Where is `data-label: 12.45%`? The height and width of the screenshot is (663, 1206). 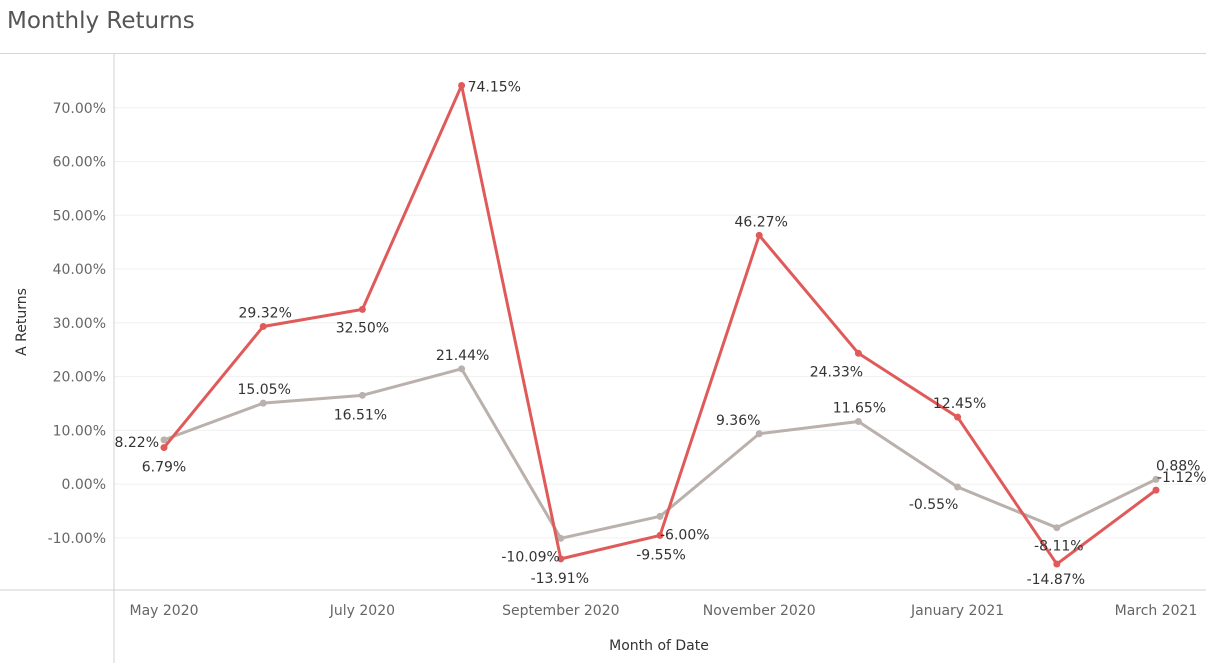
data-label: 12.45% is located at coordinates (959, 404).